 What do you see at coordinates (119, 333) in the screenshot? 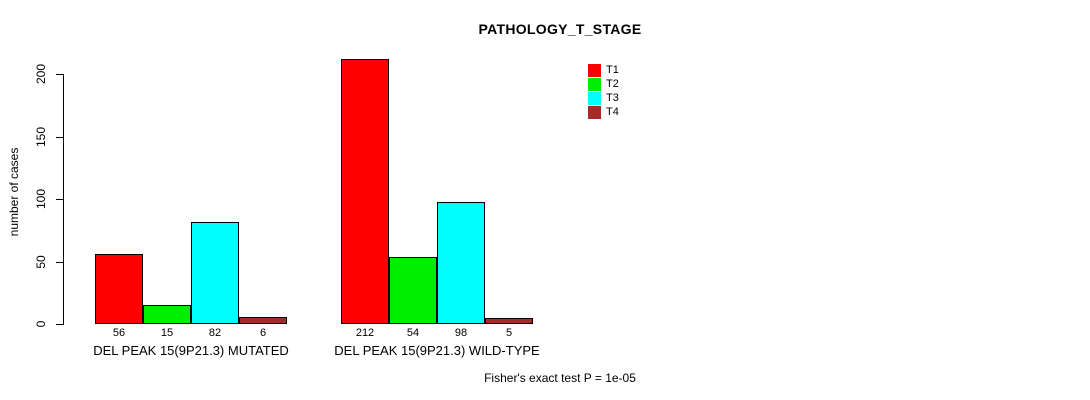
I see `bar-value-label: 56` at bounding box center [119, 333].